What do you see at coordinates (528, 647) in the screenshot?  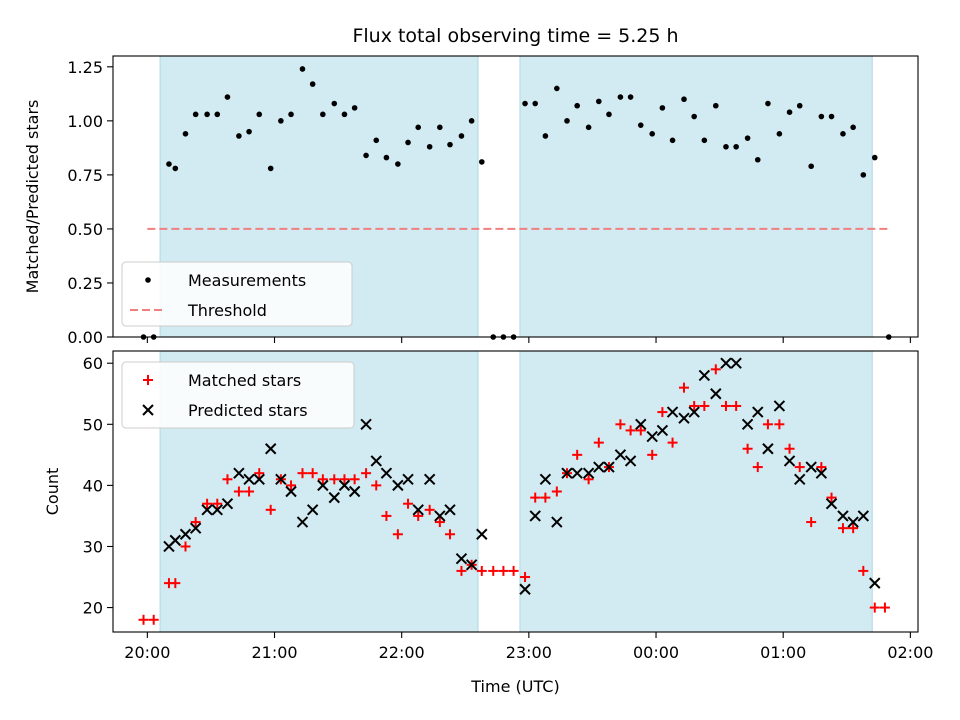 I see `bottom-x-ticks: 20:00 21:00 22:00 23:00 00:00 01:00 02:00` at bounding box center [528, 647].